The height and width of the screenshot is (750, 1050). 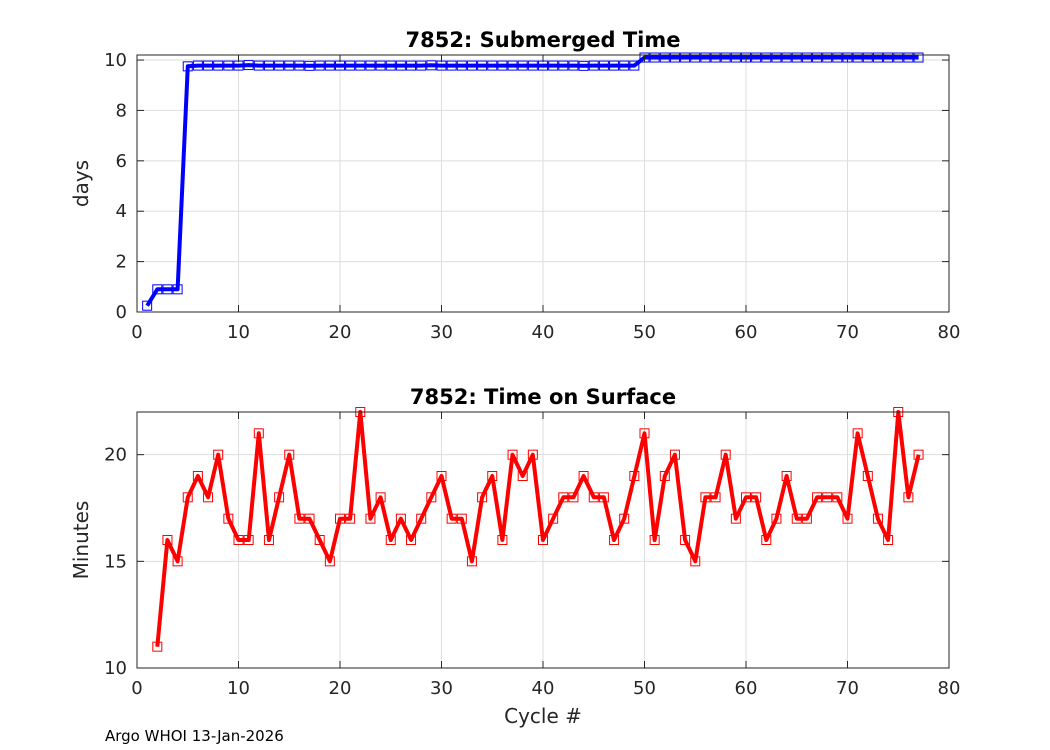 I want to click on submerged-chart-title: 7852: Submerged Time, so click(x=542, y=40).